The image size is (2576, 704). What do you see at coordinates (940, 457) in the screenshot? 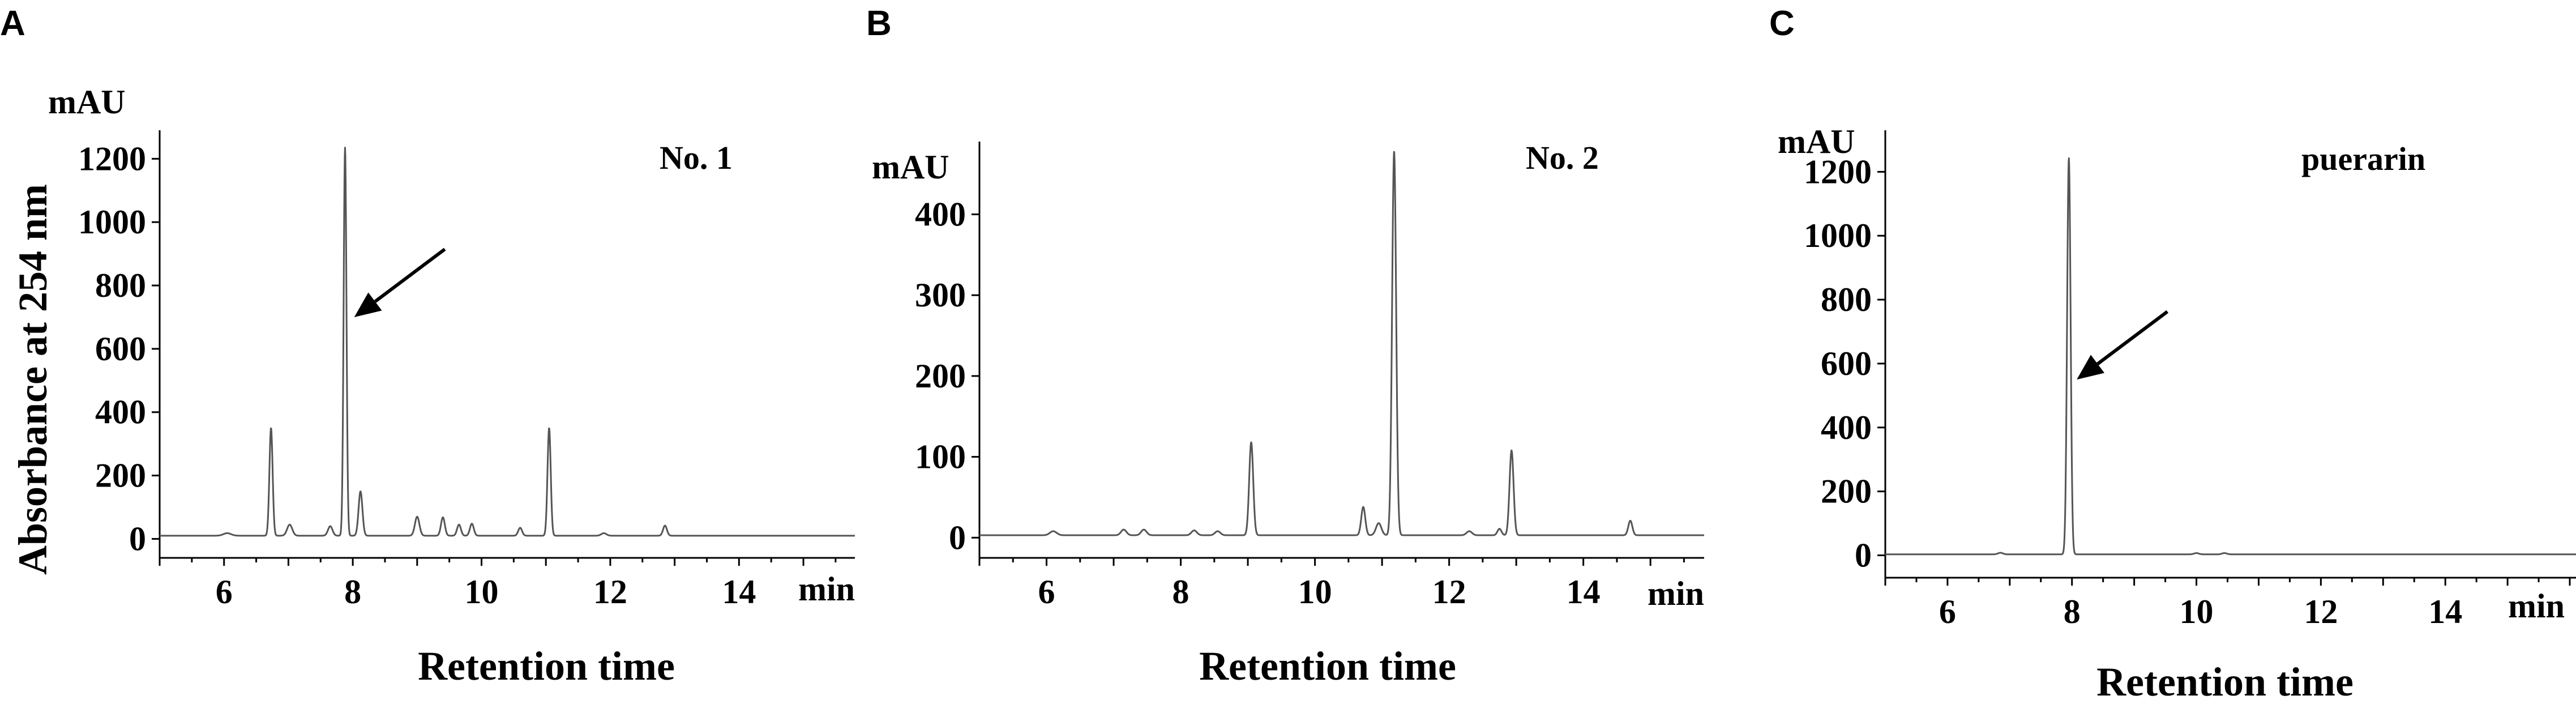
I see `panel-b-y-tick-label: 100` at bounding box center [940, 457].